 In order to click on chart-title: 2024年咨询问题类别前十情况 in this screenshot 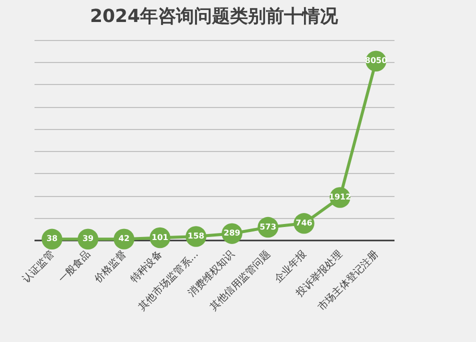, I will do `click(215, 16)`.